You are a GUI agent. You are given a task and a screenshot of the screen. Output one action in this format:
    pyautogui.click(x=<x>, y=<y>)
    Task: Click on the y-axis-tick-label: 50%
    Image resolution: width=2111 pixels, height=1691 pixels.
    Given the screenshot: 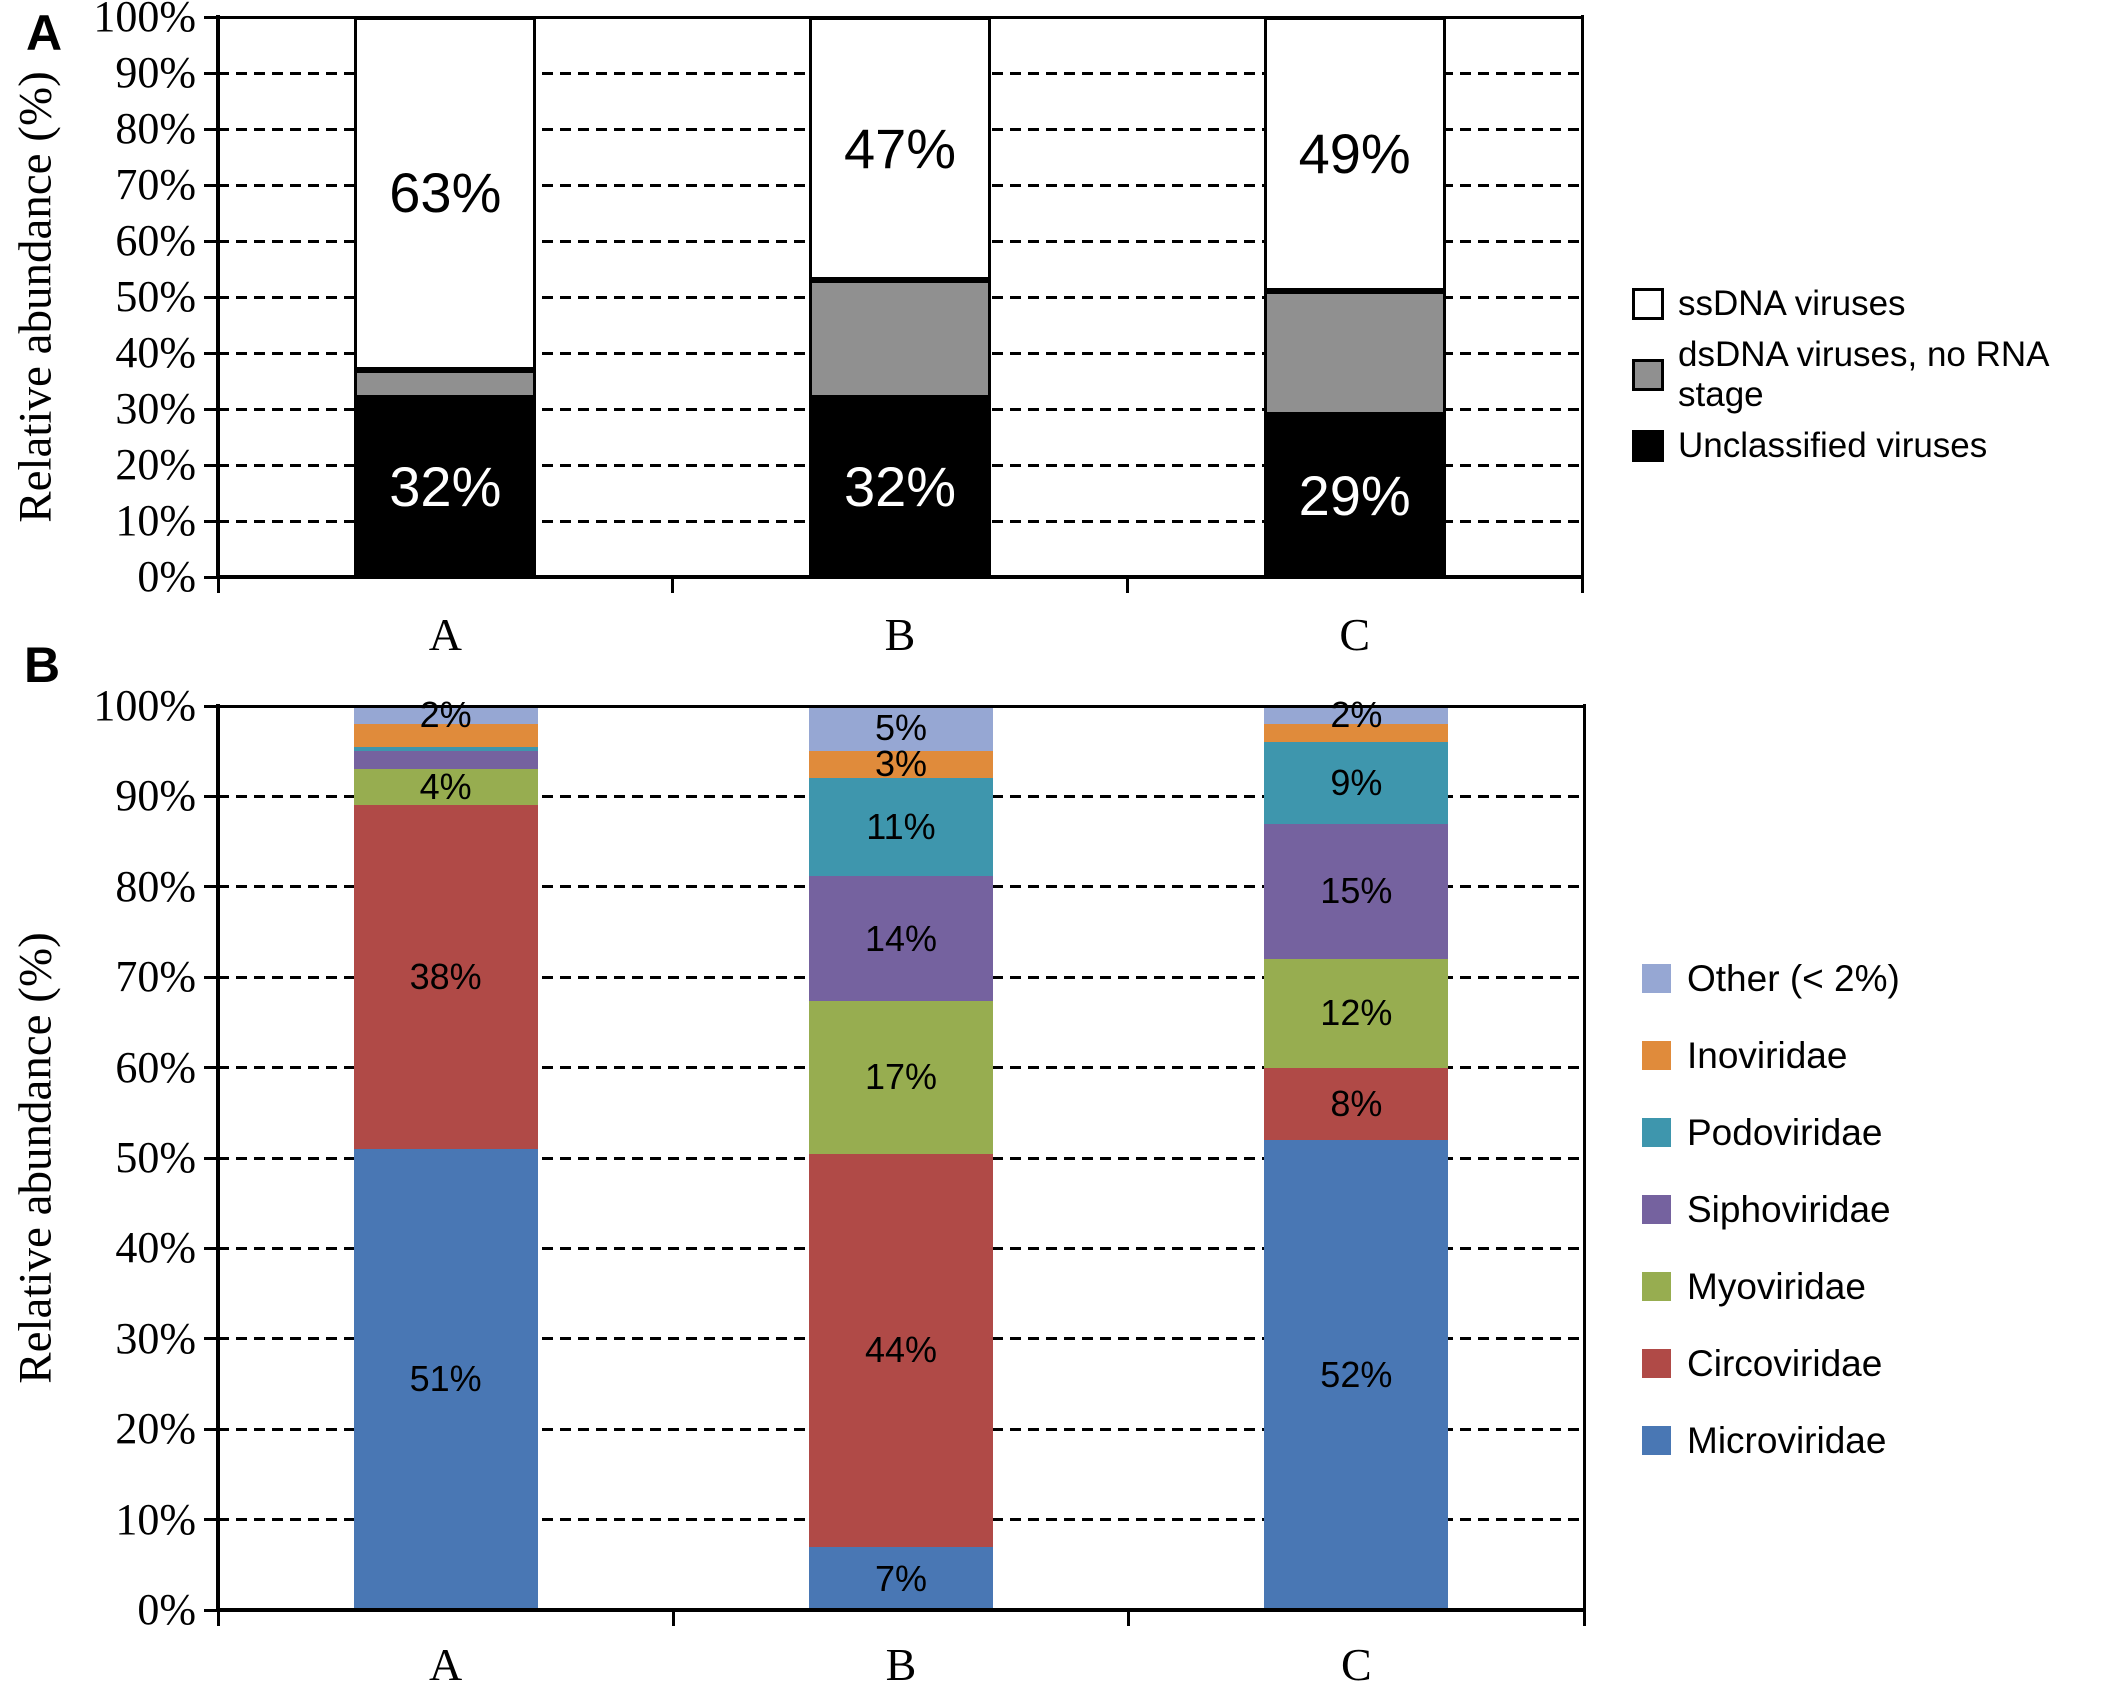 What is the action you would take?
    pyautogui.click(x=155, y=1157)
    